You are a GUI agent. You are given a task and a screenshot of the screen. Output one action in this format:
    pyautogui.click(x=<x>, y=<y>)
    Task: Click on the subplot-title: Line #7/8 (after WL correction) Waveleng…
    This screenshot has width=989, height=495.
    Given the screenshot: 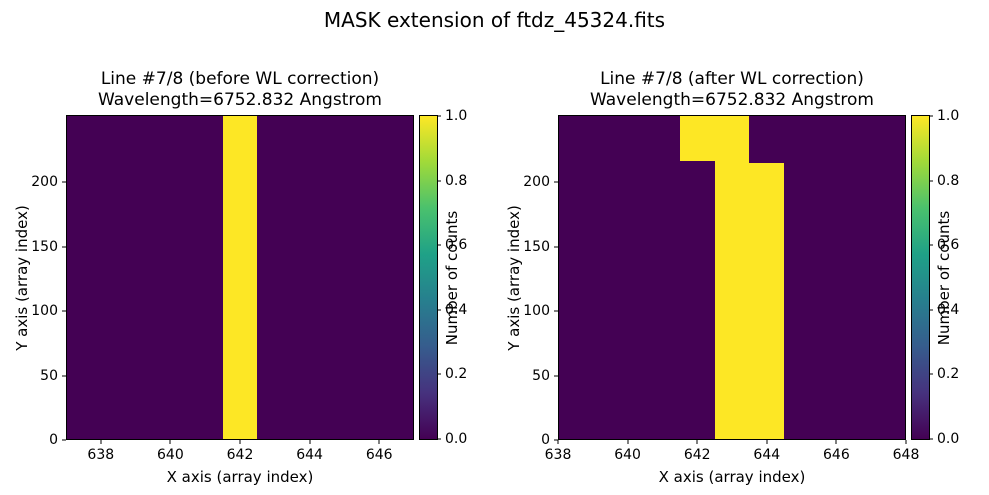 What is the action you would take?
    pyautogui.click(x=732, y=90)
    